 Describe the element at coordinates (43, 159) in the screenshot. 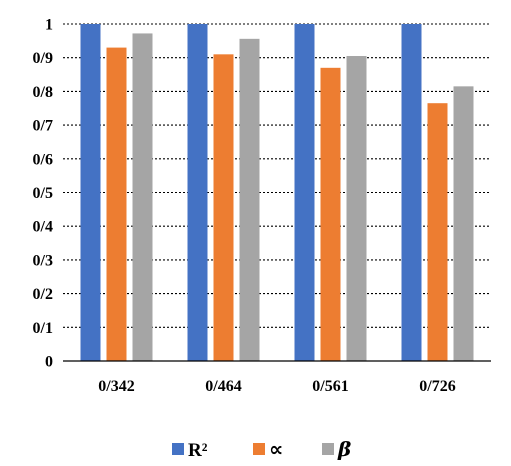

I see `y-tick-label: 0/6` at that location.